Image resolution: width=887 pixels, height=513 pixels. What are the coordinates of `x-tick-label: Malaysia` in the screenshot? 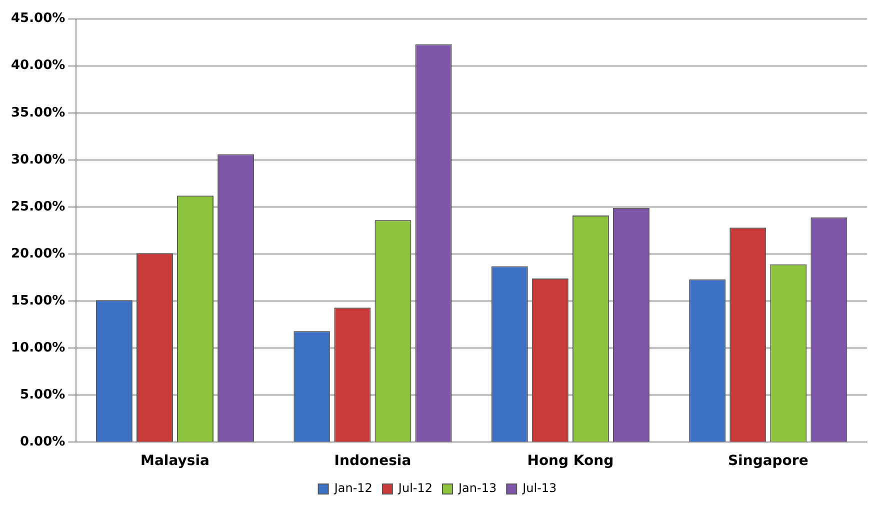 It's located at (175, 461).